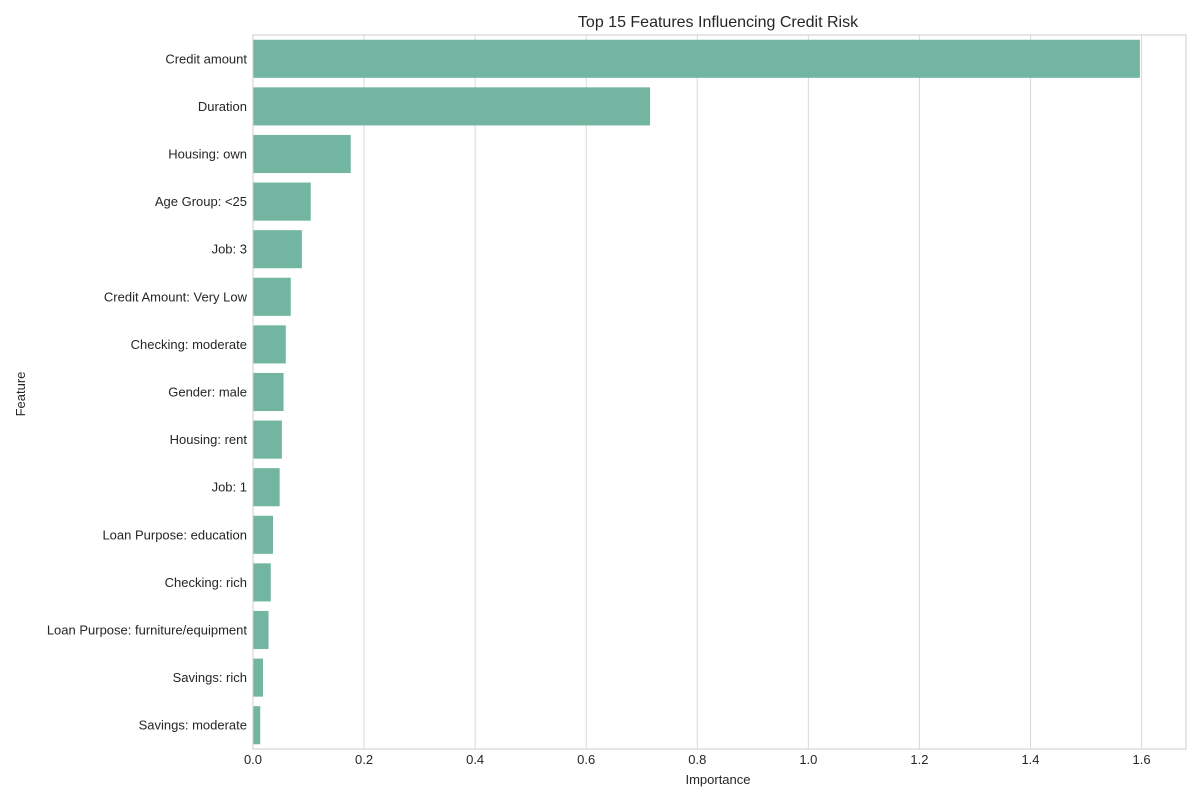 This screenshot has height=800, width=1200. I want to click on x-tick-label: 0.8, so click(697, 759).